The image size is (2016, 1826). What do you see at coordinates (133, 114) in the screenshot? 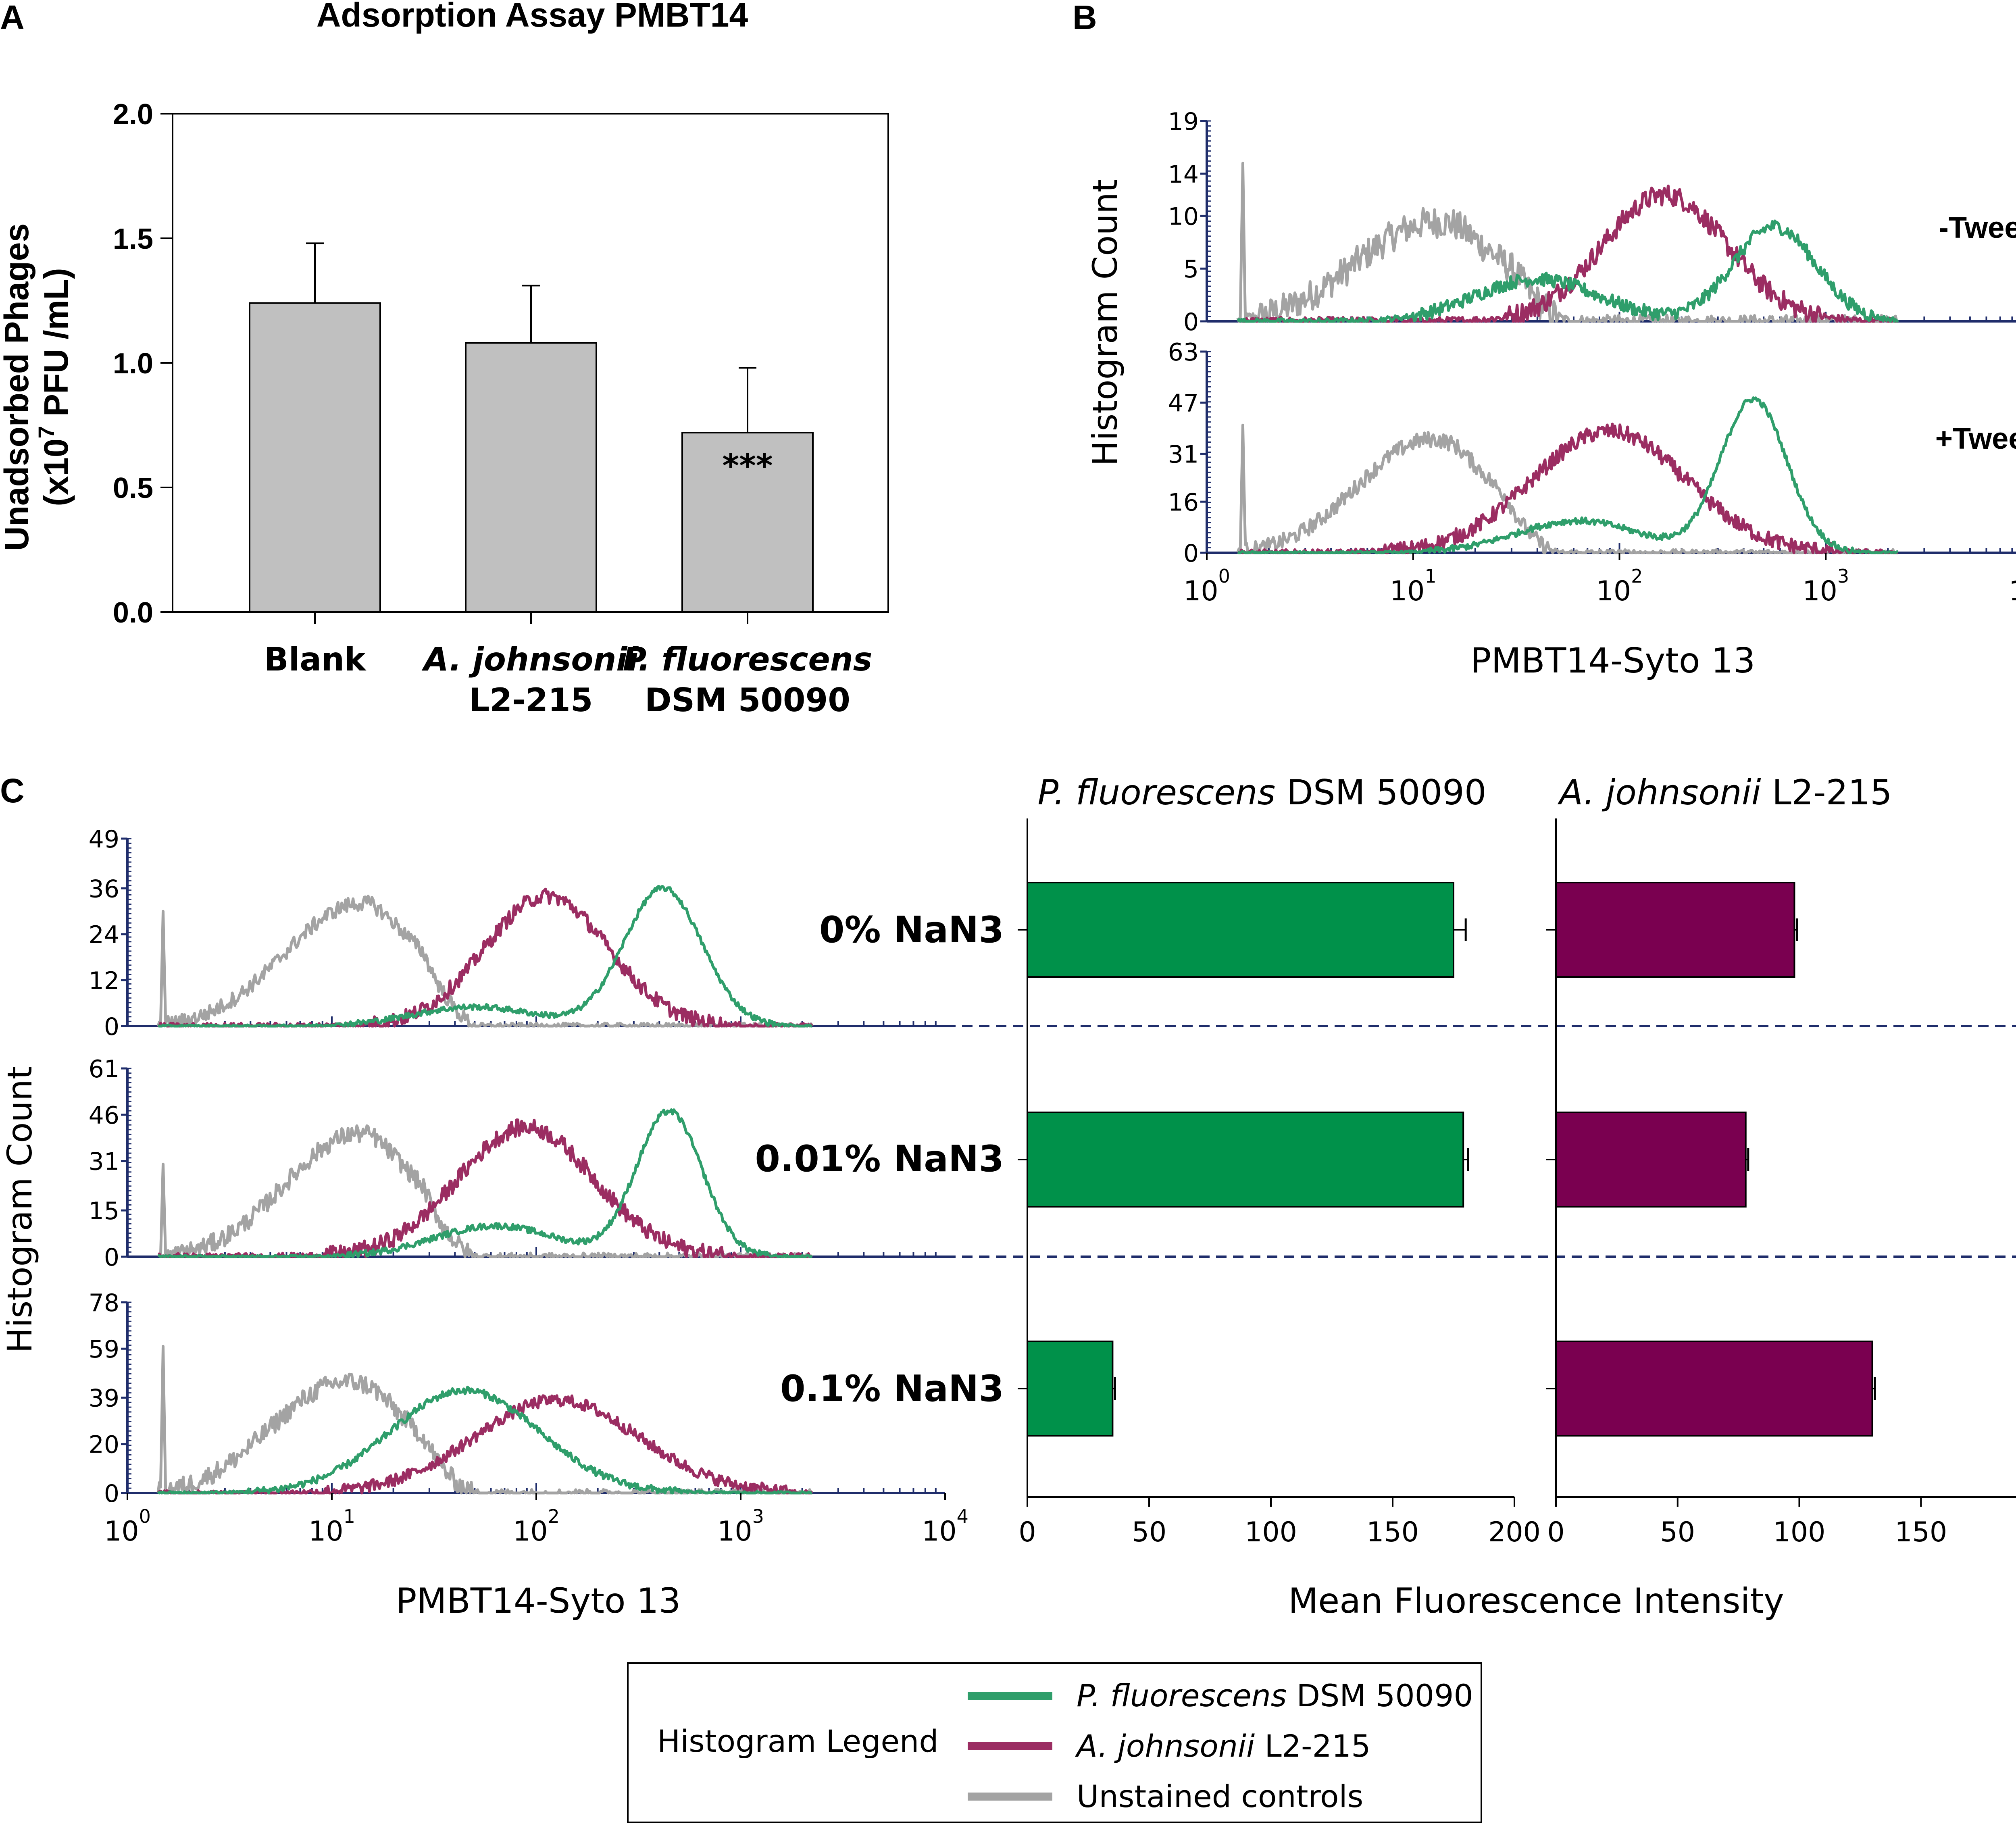
I see `chart-a-ytick-label: 2.0` at bounding box center [133, 114].